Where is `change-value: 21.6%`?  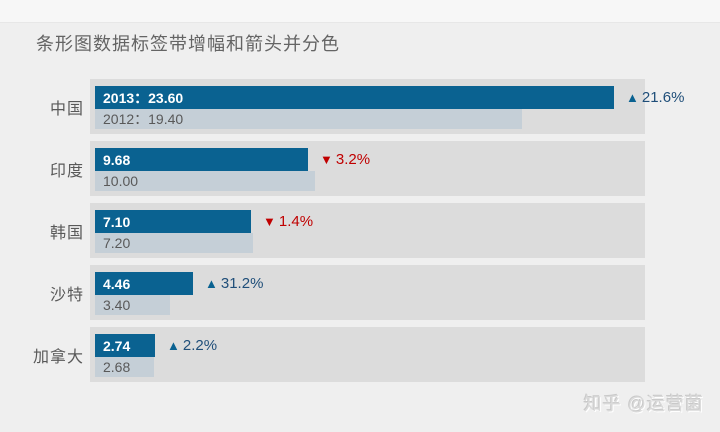
change-value: 21.6% is located at coordinates (663, 97).